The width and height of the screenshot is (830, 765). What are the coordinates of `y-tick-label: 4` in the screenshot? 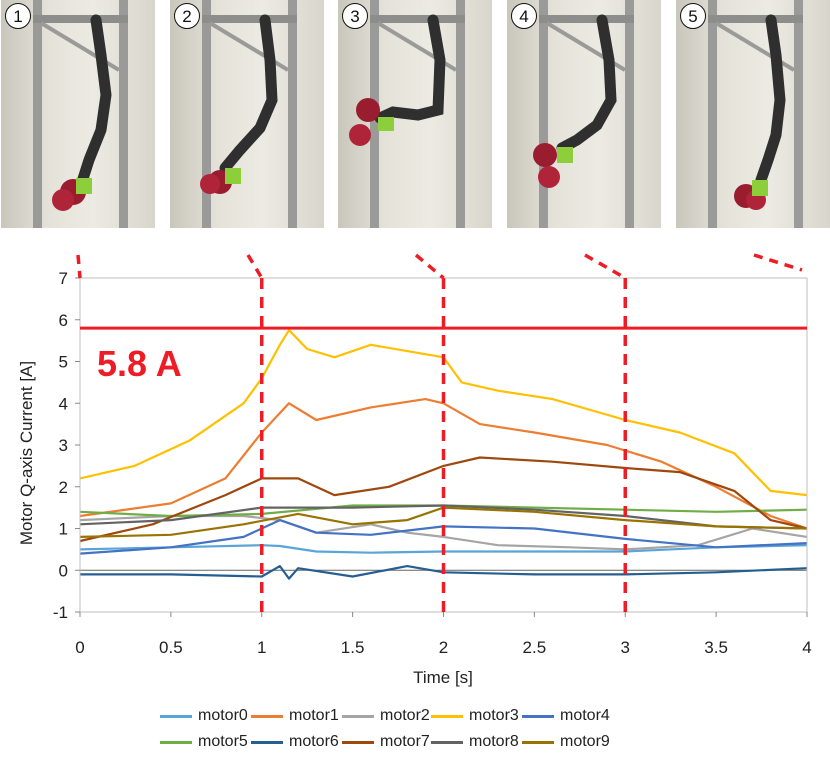 It's located at (63, 403).